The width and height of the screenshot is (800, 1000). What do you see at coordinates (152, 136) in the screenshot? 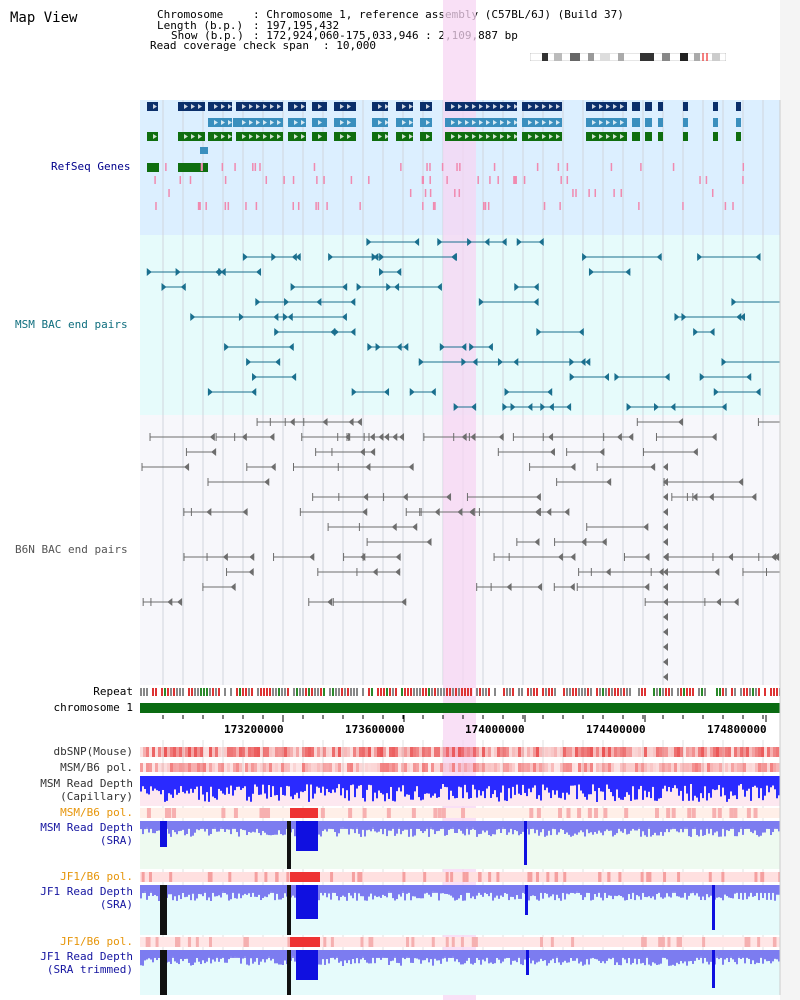
I see `gene-block` at bounding box center [152, 136].